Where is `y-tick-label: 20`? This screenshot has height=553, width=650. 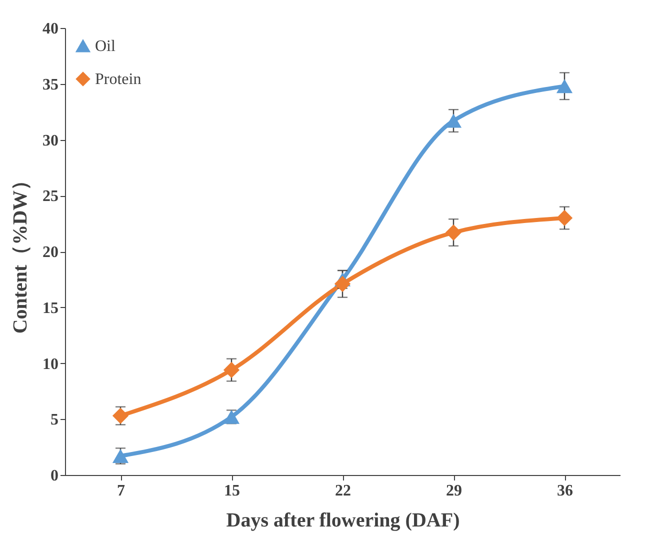
y-tick-label: 20 is located at coordinates (50, 252).